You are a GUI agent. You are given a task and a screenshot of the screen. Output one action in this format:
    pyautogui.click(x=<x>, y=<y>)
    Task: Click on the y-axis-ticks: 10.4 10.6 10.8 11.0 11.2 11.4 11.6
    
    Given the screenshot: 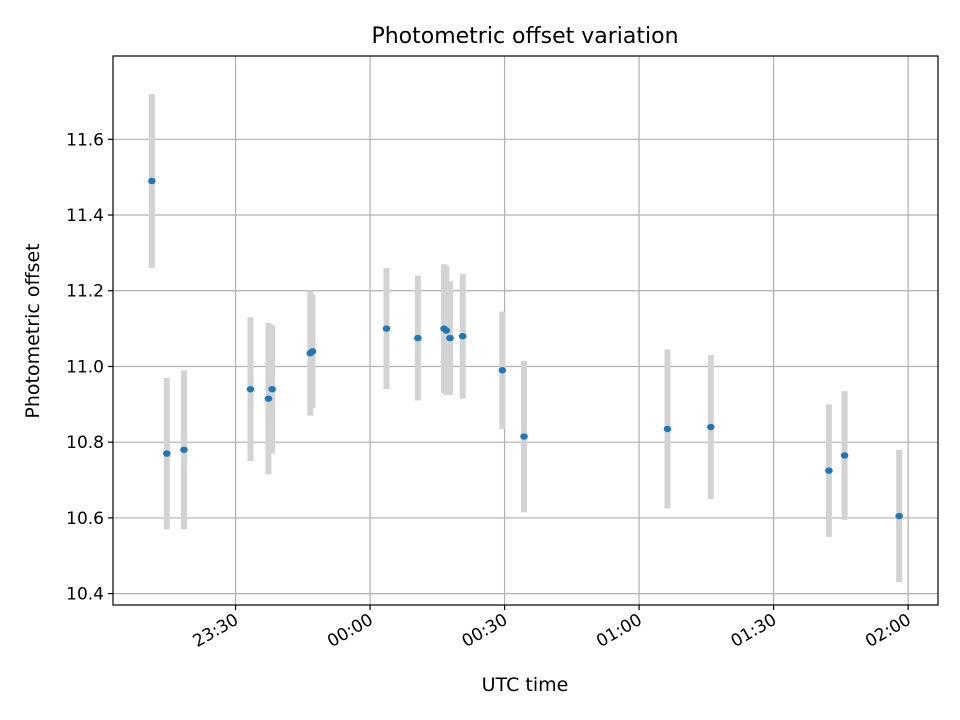 What is the action you would take?
    pyautogui.click(x=89, y=367)
    